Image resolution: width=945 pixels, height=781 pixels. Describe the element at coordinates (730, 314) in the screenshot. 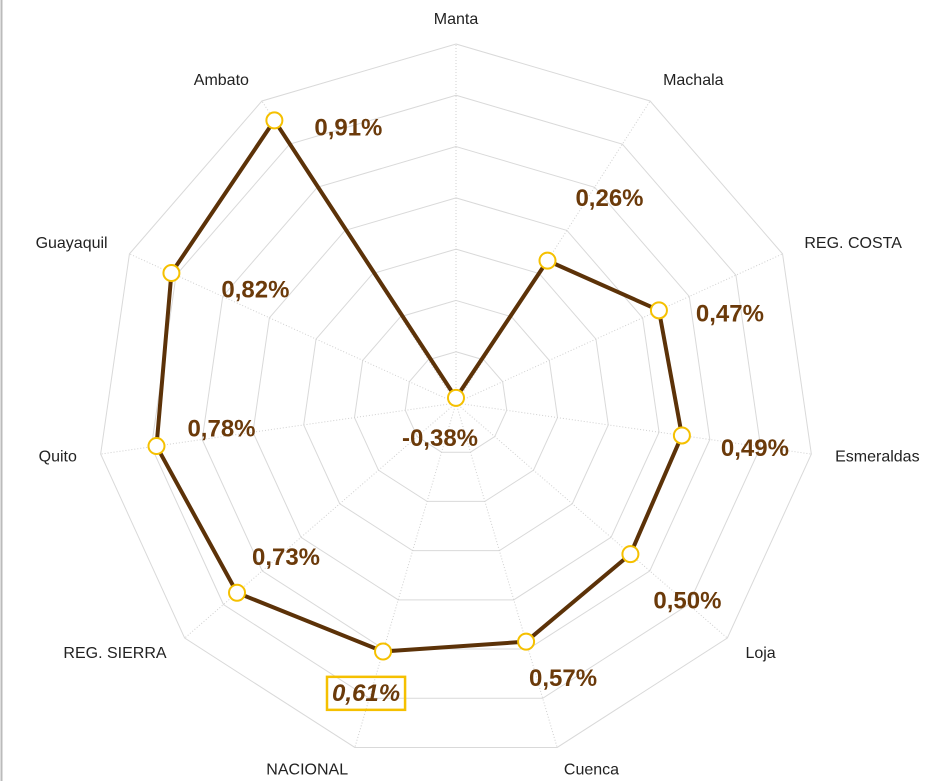

I see `data-label: 0,47%` at that location.